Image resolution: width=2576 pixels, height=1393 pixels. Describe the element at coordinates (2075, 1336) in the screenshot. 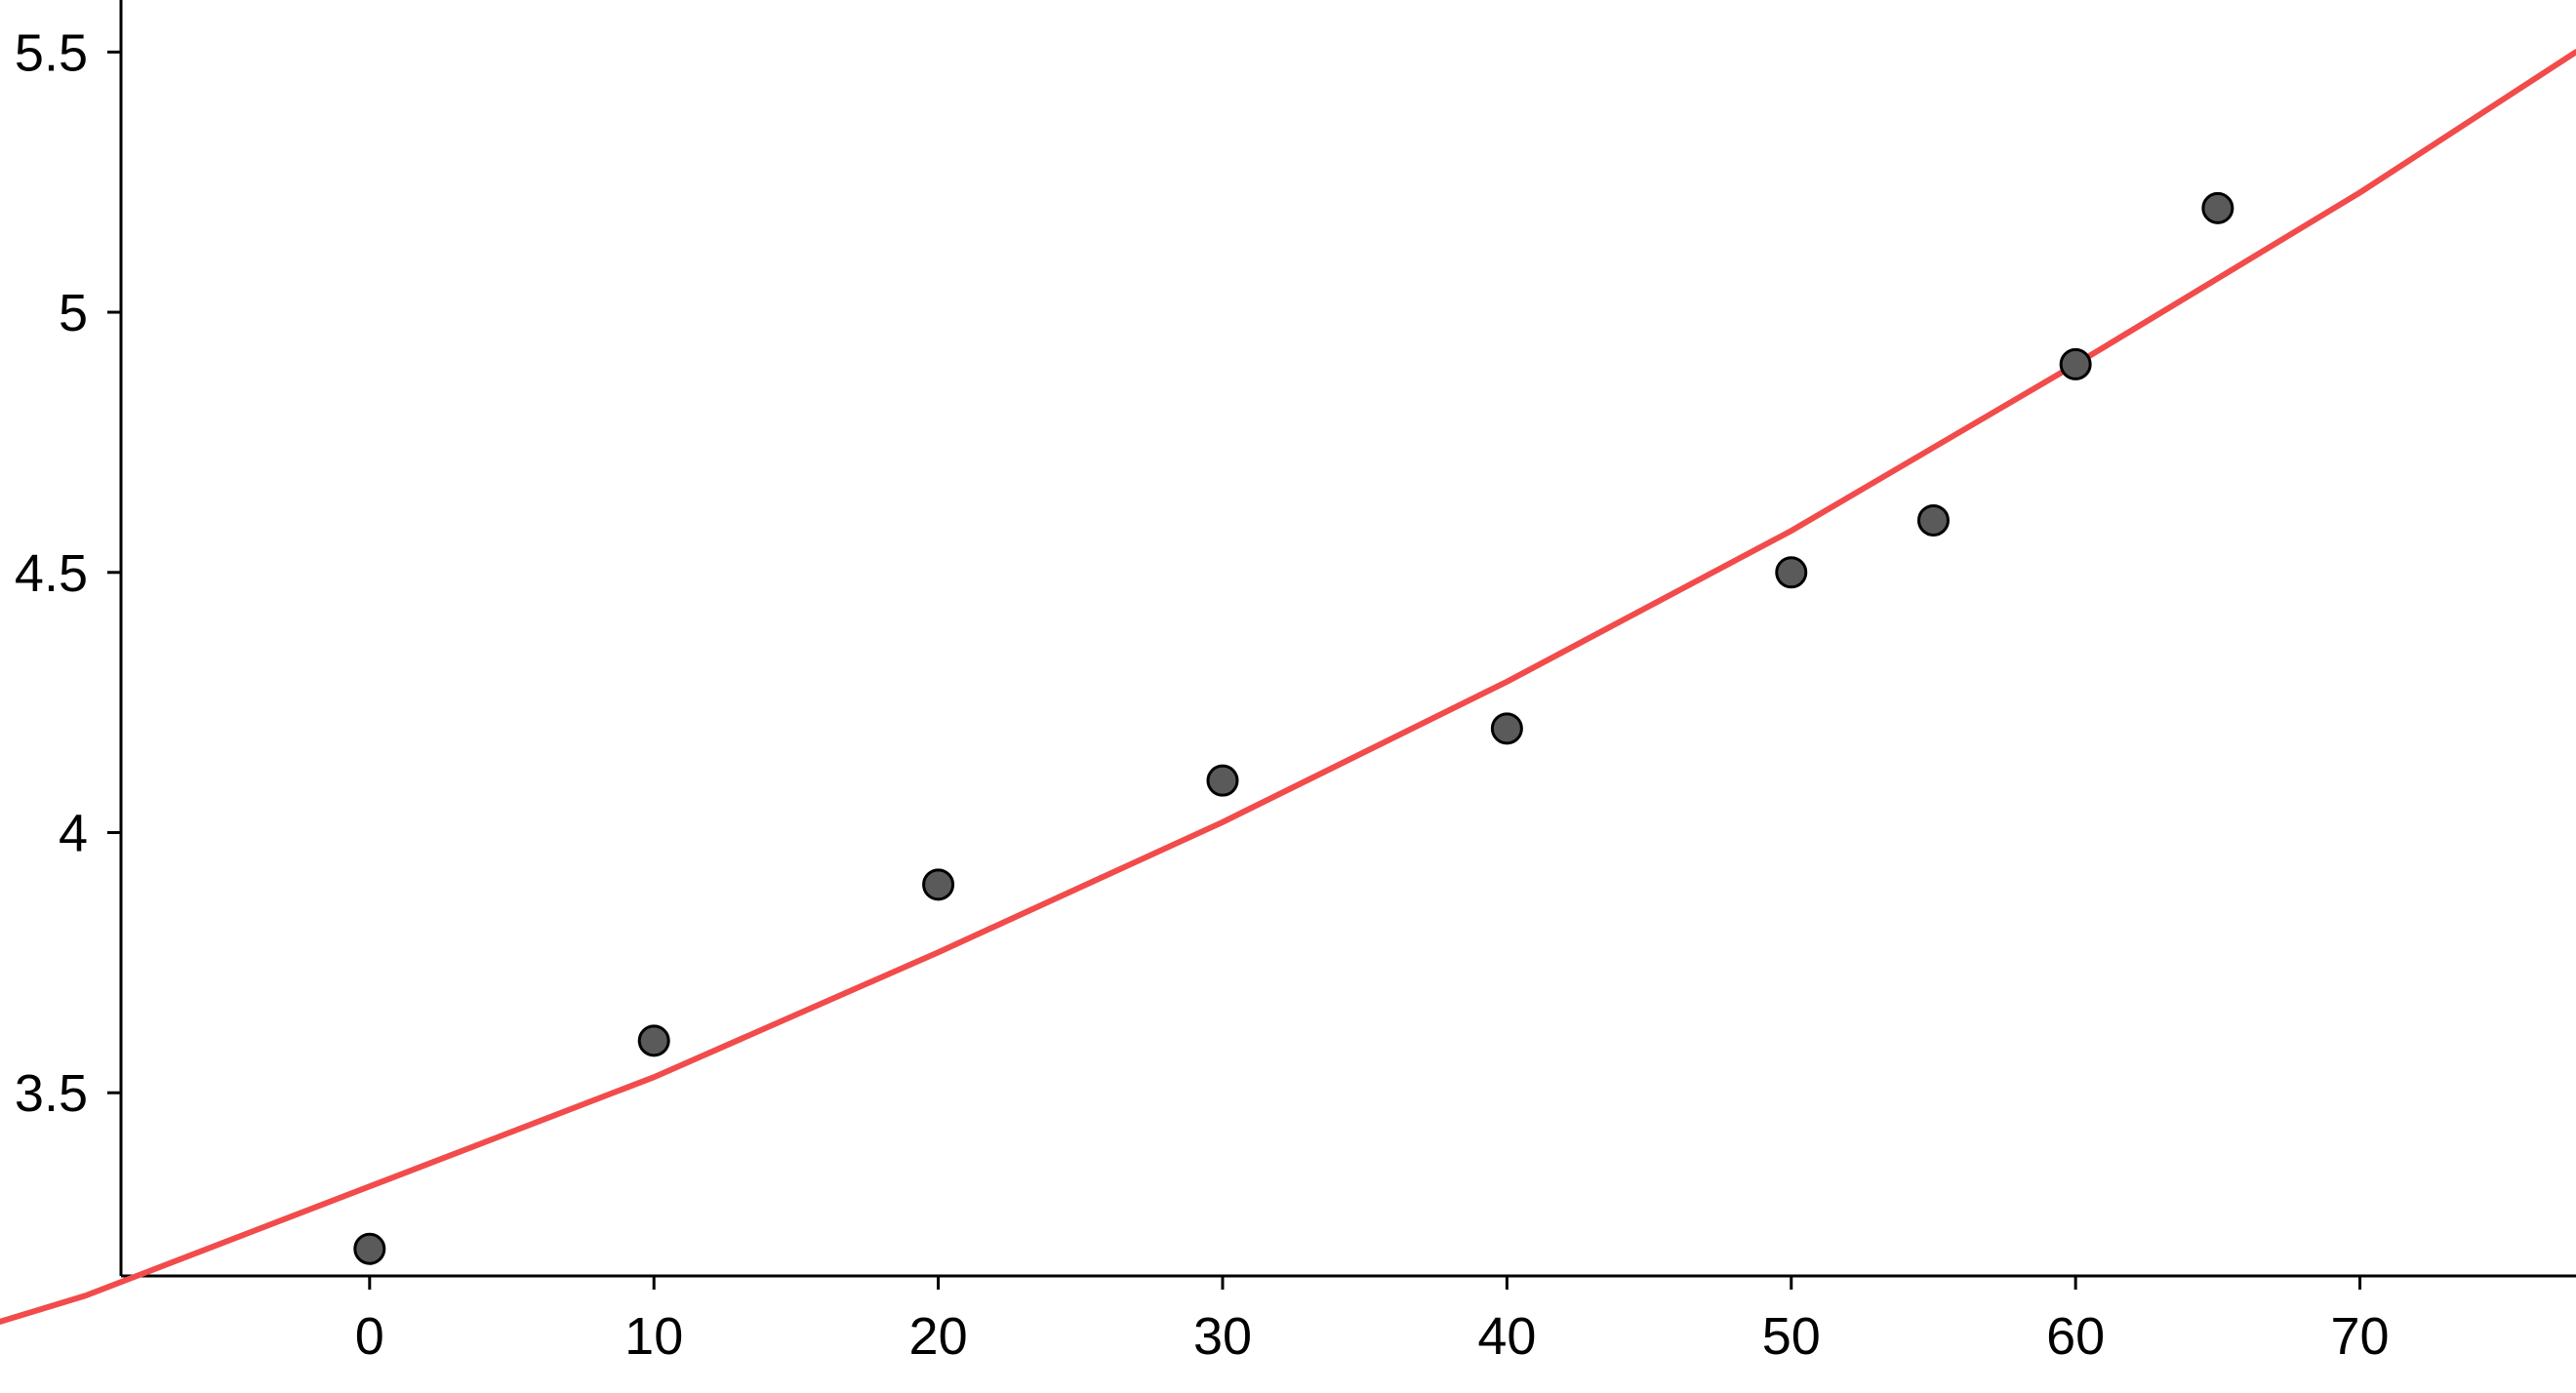

I see `x-tick-label: 60` at that location.